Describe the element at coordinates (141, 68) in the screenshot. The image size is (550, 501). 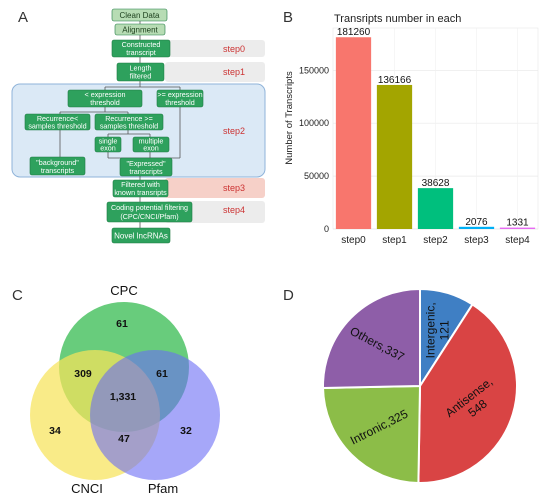
I see `length-label-1: Length` at that location.